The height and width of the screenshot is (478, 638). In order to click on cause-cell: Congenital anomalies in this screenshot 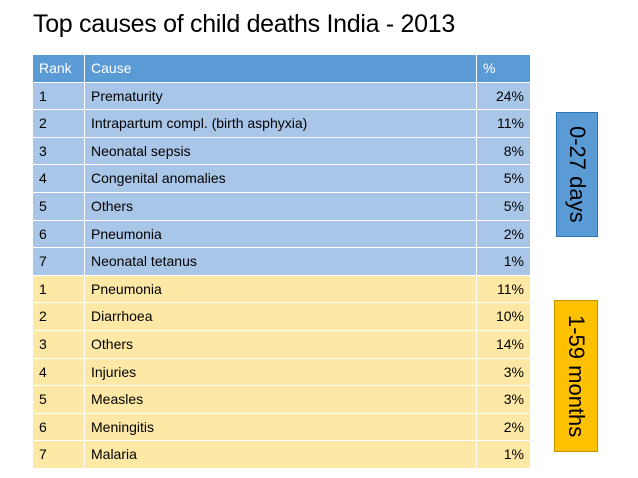, I will do `click(281, 179)`.